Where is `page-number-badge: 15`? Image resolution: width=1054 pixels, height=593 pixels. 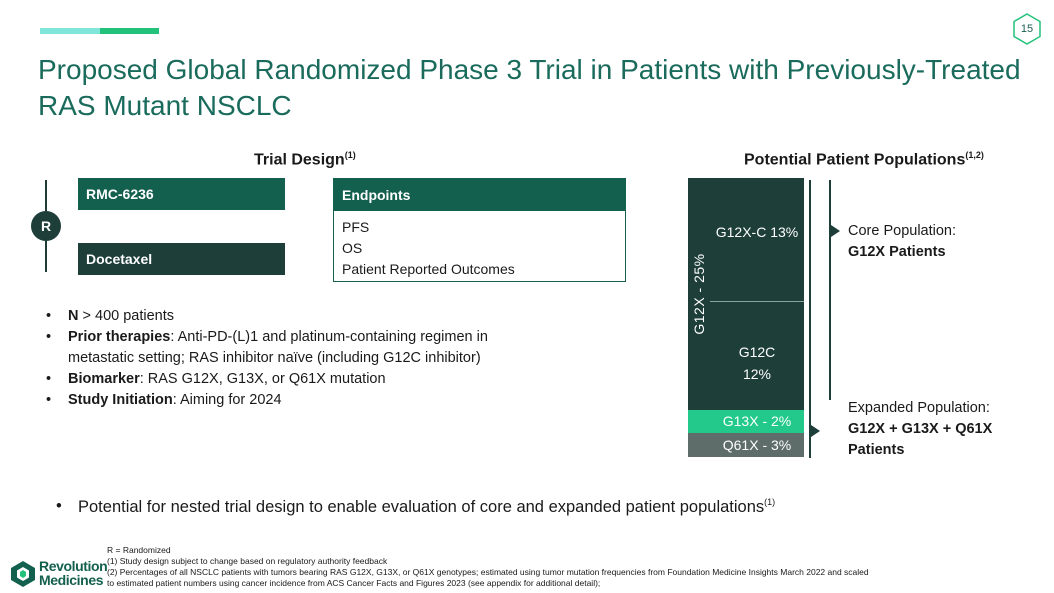
page-number-badge: 15 is located at coordinates (1027, 29).